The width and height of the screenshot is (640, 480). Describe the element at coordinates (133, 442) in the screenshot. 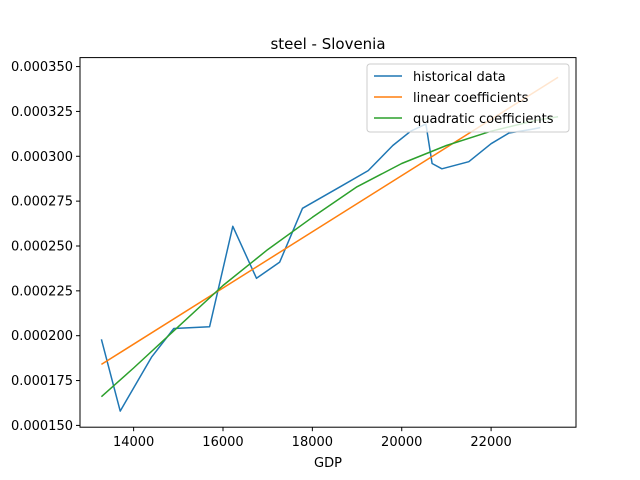

I see `x-tick-label: 14000` at that location.